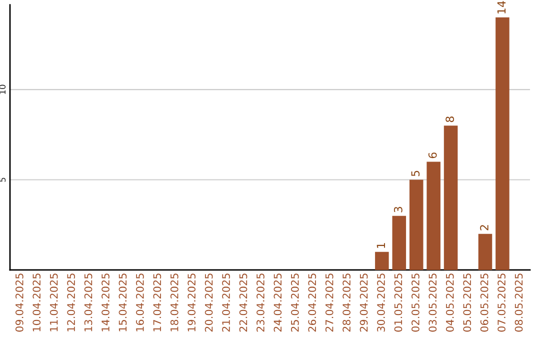  I want to click on x-tick-label: 22.04.2025, so click(243, 303).